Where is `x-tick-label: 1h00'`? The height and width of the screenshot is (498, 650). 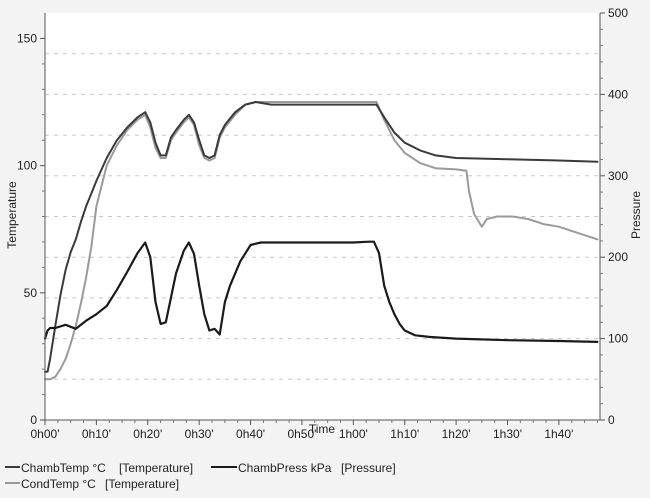 x-tick-label: 1h00' is located at coordinates (353, 434).